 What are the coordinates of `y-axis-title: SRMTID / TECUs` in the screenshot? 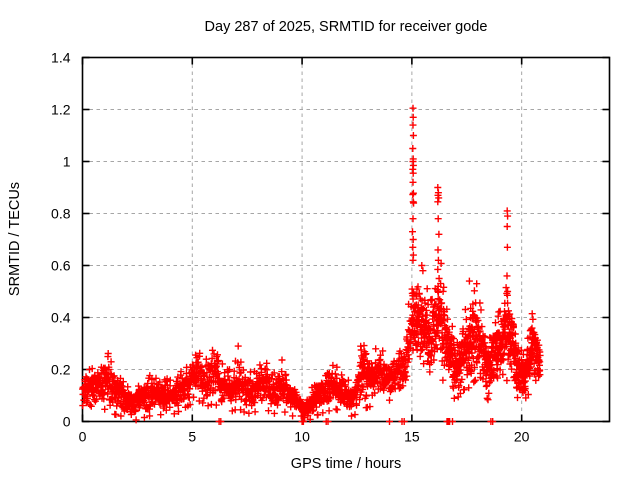 It's located at (15, 239).